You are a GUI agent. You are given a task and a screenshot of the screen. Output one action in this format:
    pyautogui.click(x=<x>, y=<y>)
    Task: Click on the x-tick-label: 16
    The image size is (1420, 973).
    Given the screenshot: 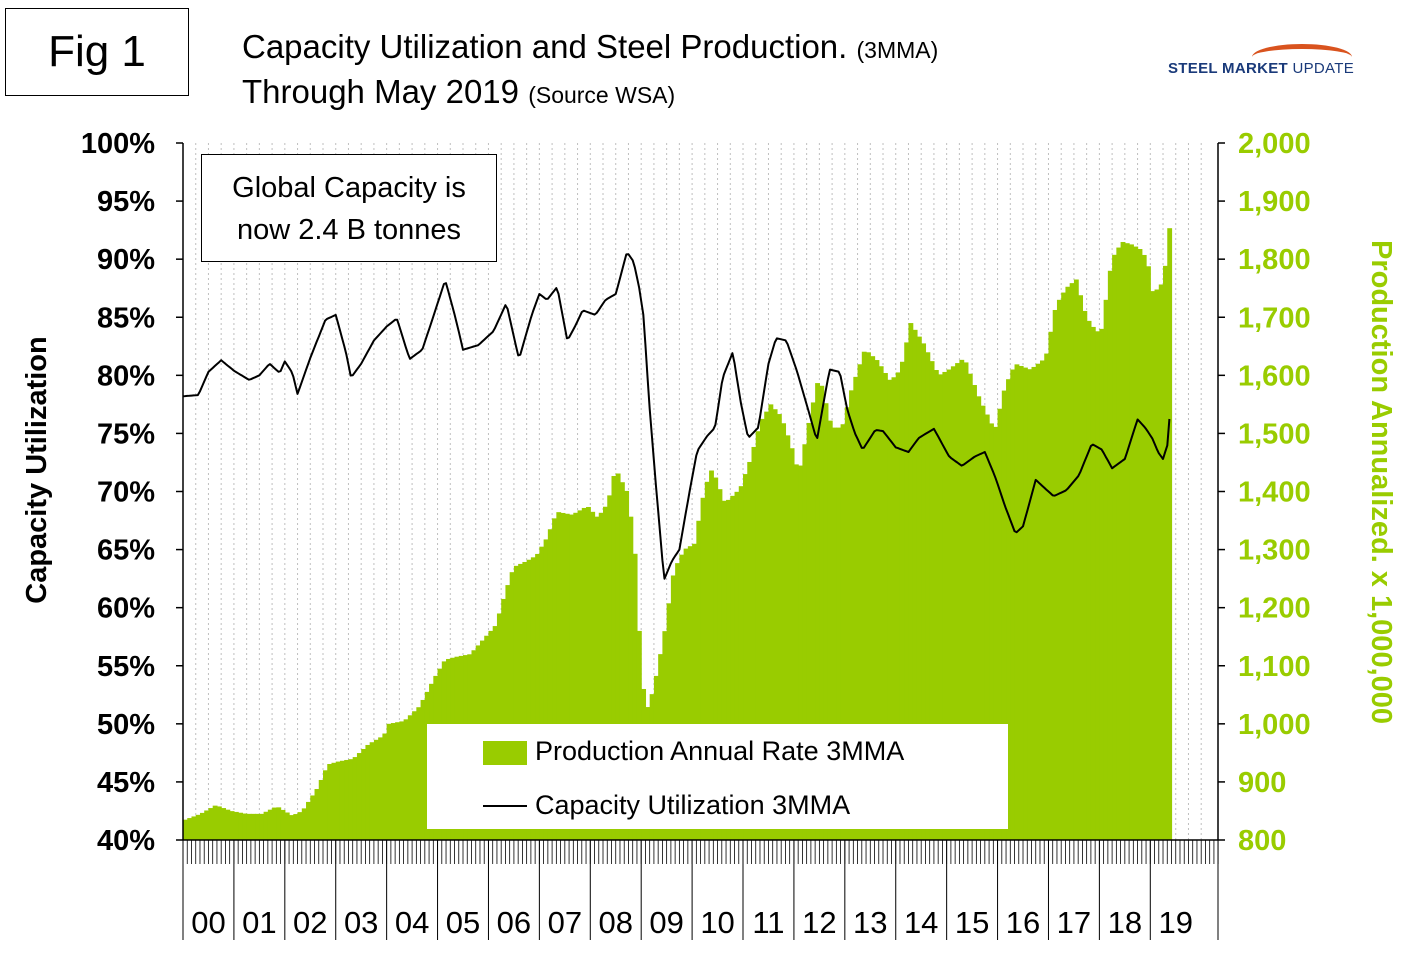 What is the action you would take?
    pyautogui.click(x=1023, y=922)
    